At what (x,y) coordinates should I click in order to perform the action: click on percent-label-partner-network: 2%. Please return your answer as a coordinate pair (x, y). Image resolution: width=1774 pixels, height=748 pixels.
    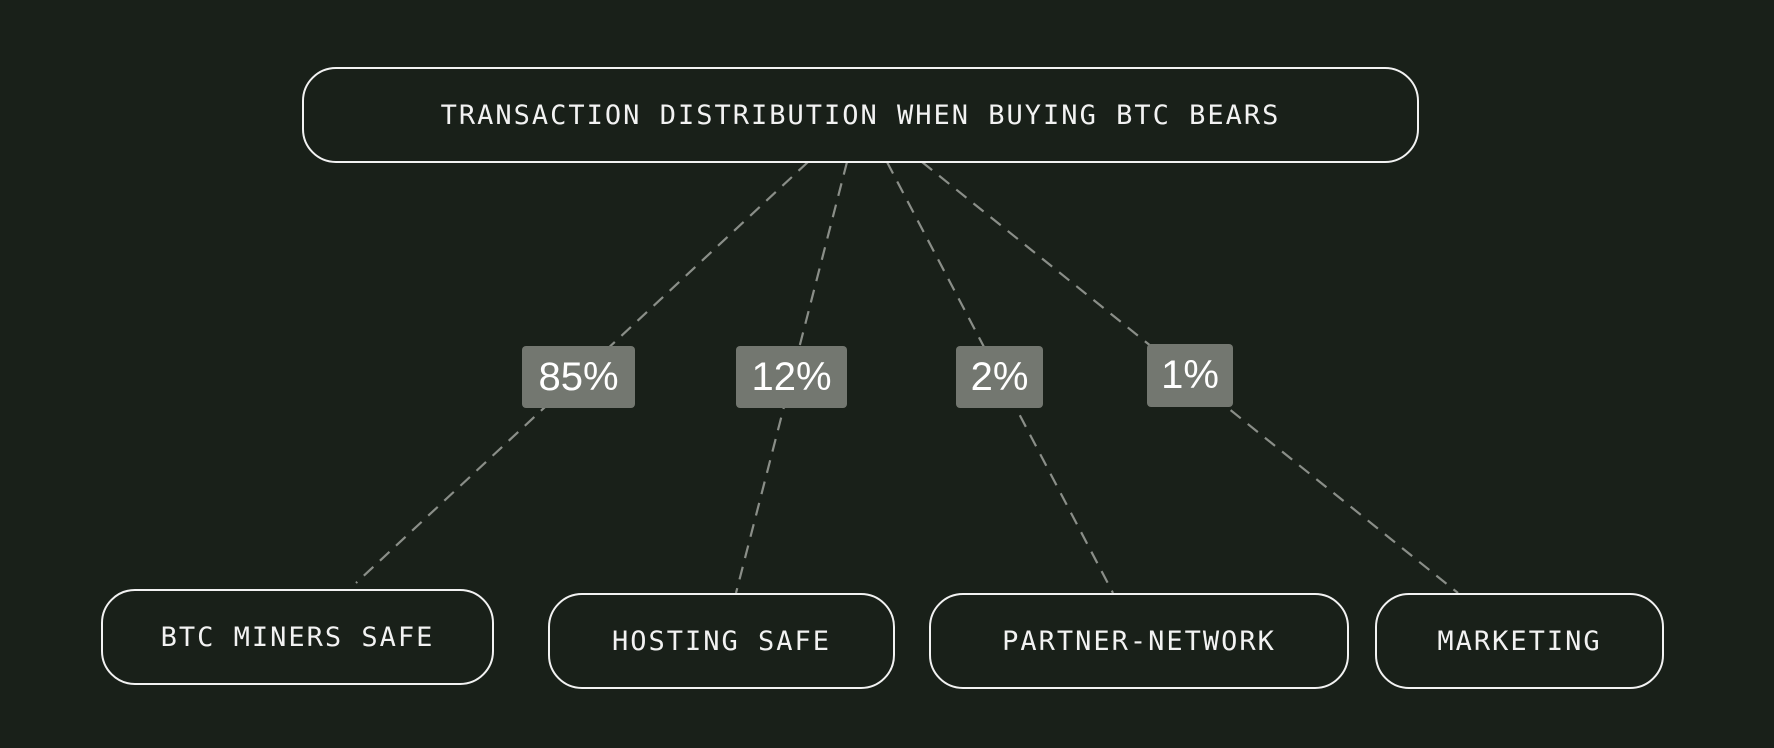
    Looking at the image, I should click on (999, 377).